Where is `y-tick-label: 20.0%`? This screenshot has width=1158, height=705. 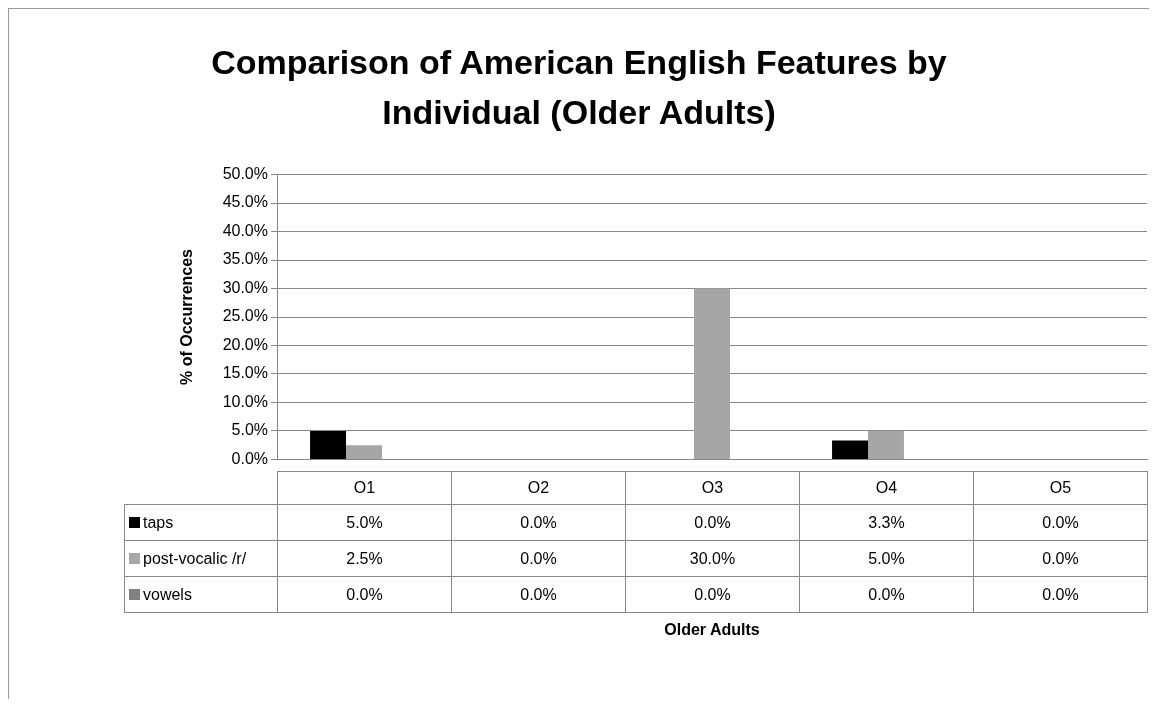
y-tick-label: 20.0% is located at coordinates (245, 344).